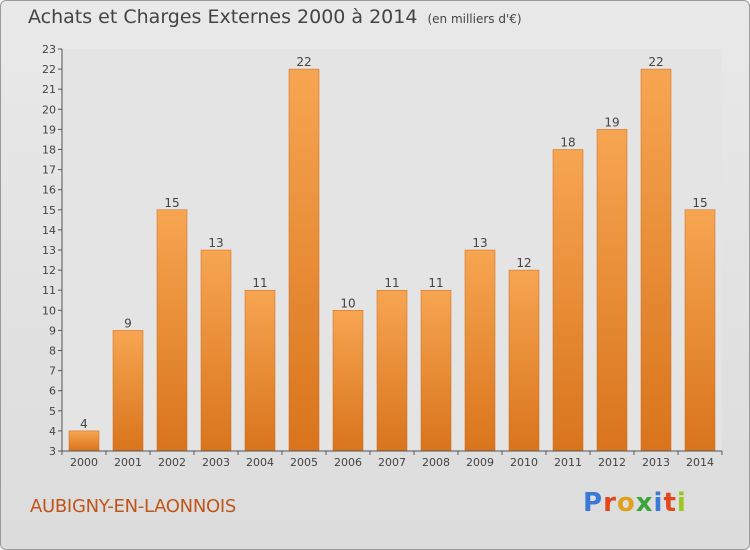 This screenshot has width=750, height=550. I want to click on proxiti-logo: Proxiti, so click(635, 503).